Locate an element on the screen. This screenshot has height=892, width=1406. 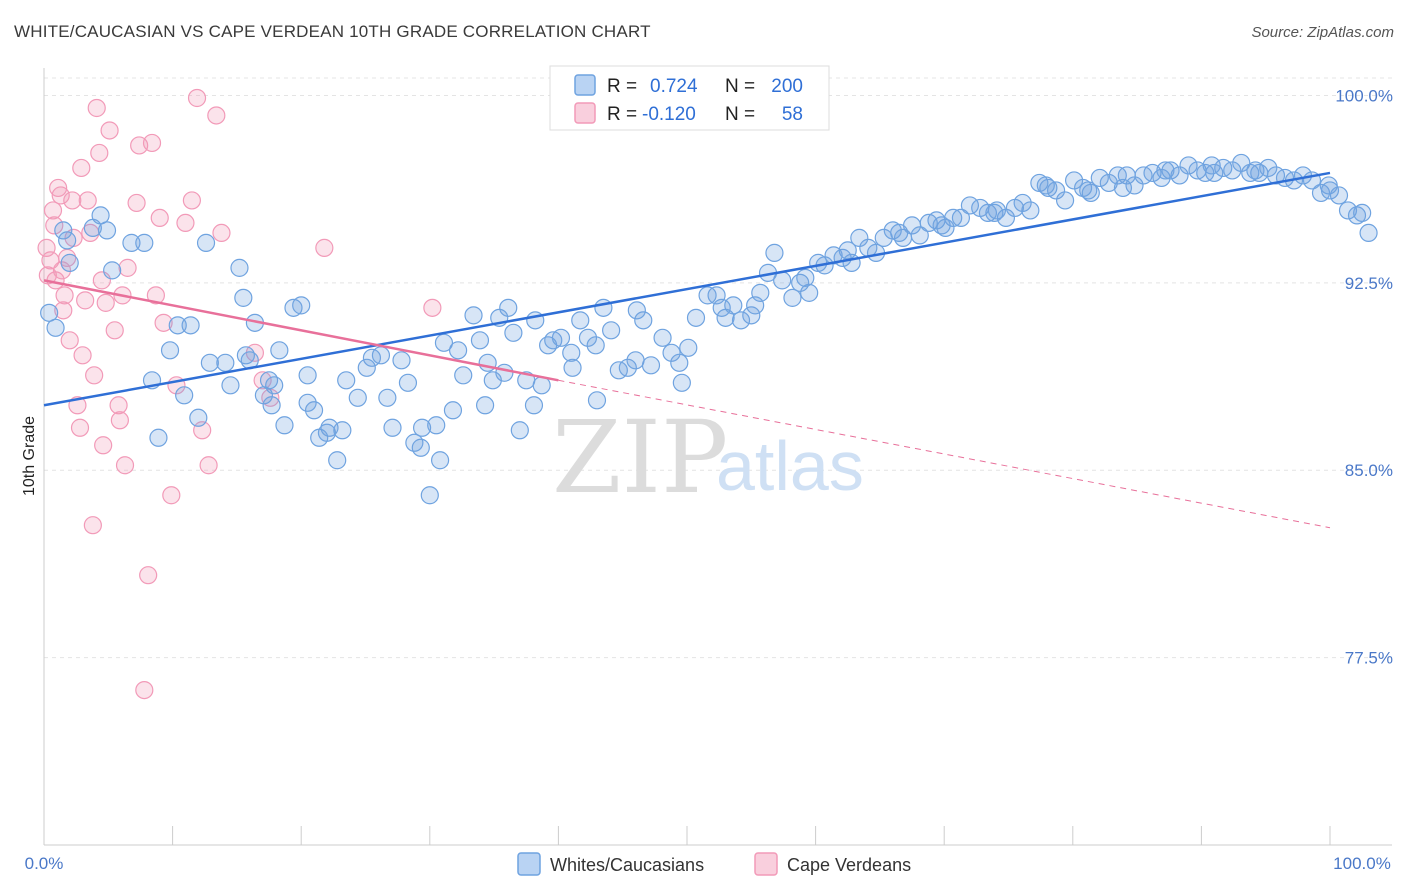
legend-n-label-2: N = is located at coordinates (740, 114).